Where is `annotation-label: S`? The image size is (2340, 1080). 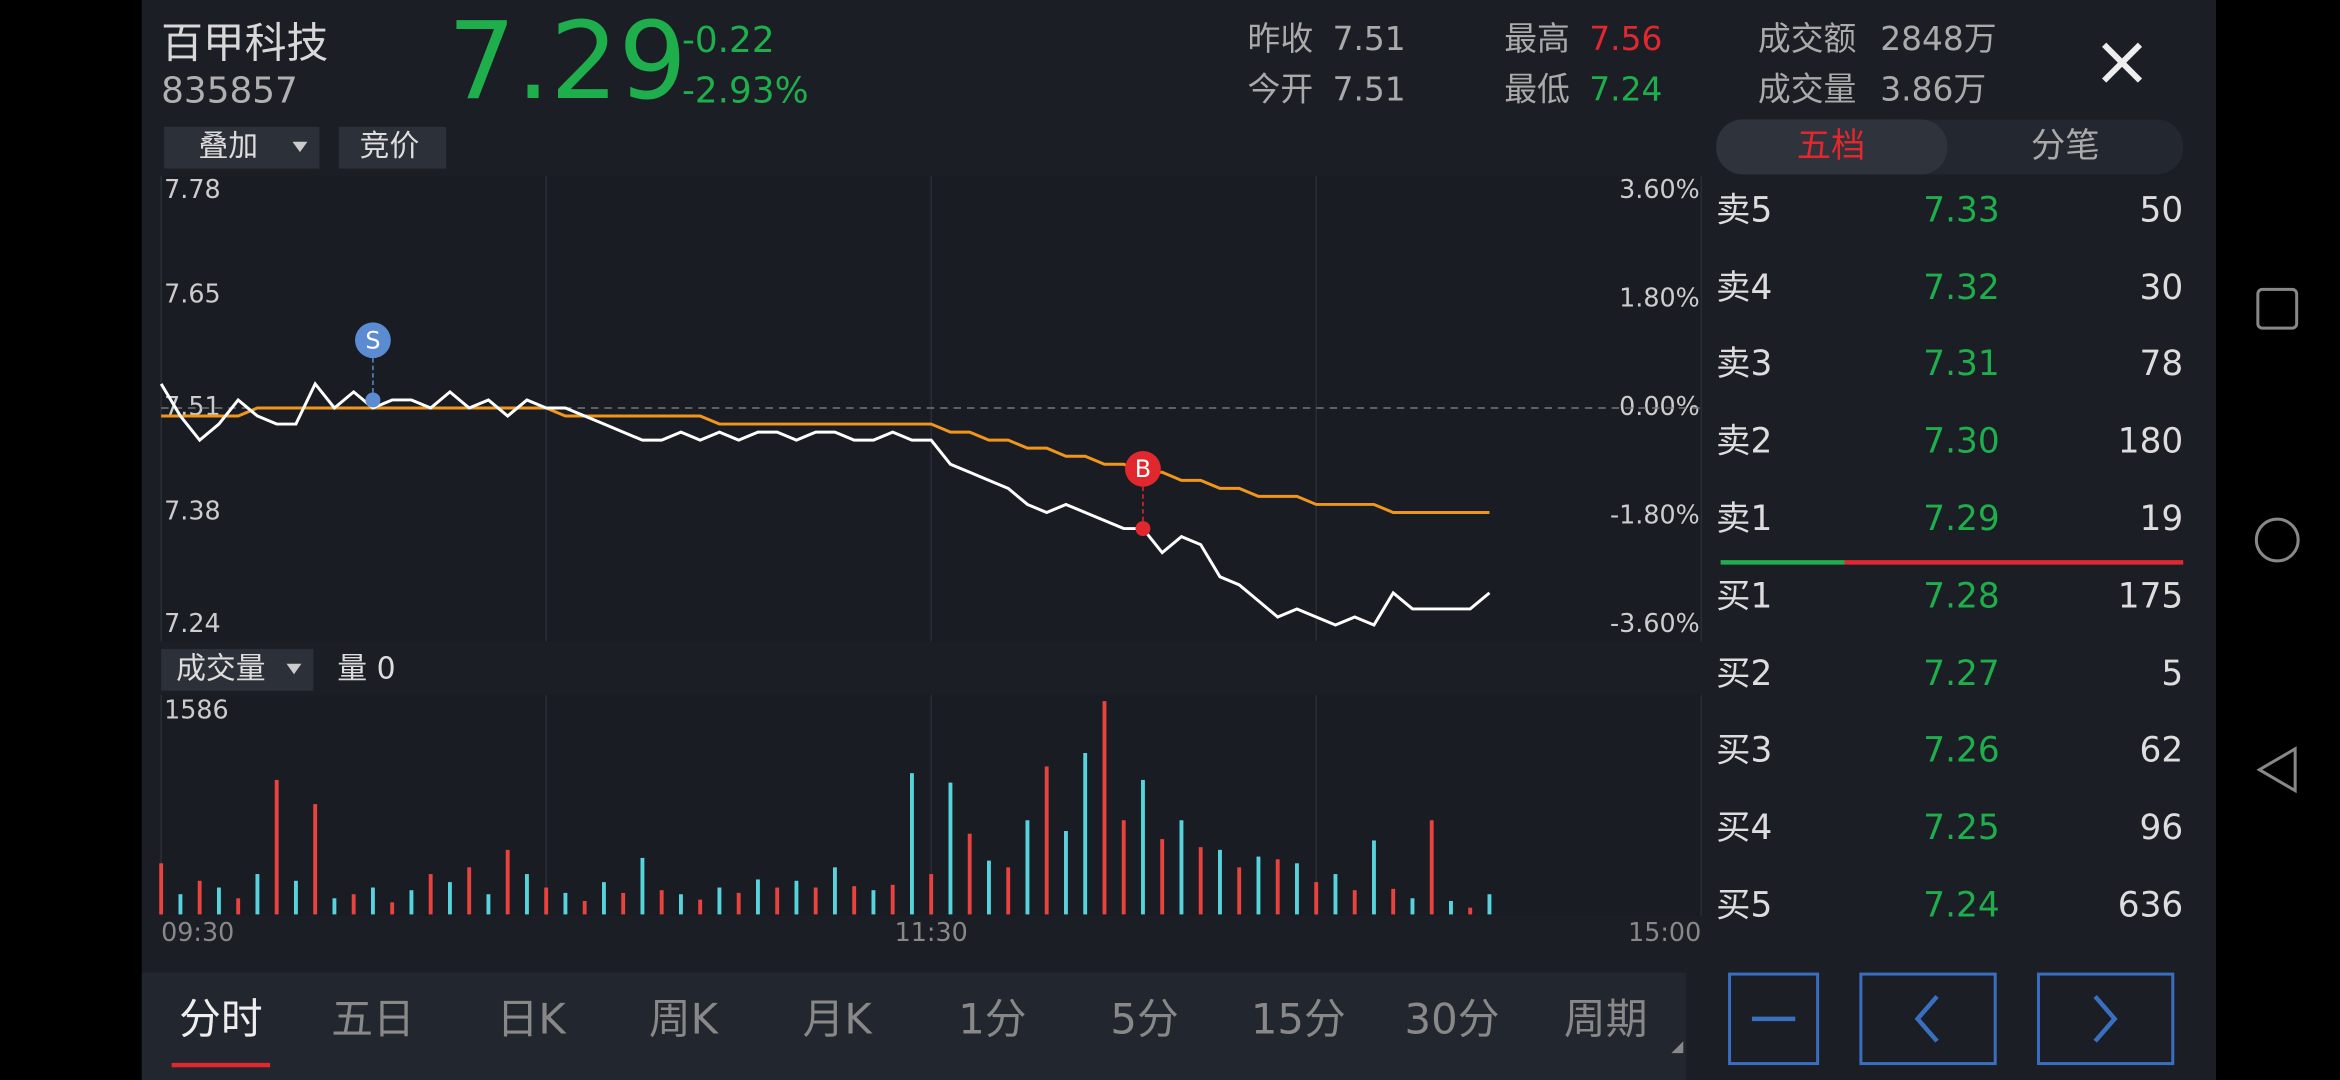
annotation-label: S is located at coordinates (372, 340).